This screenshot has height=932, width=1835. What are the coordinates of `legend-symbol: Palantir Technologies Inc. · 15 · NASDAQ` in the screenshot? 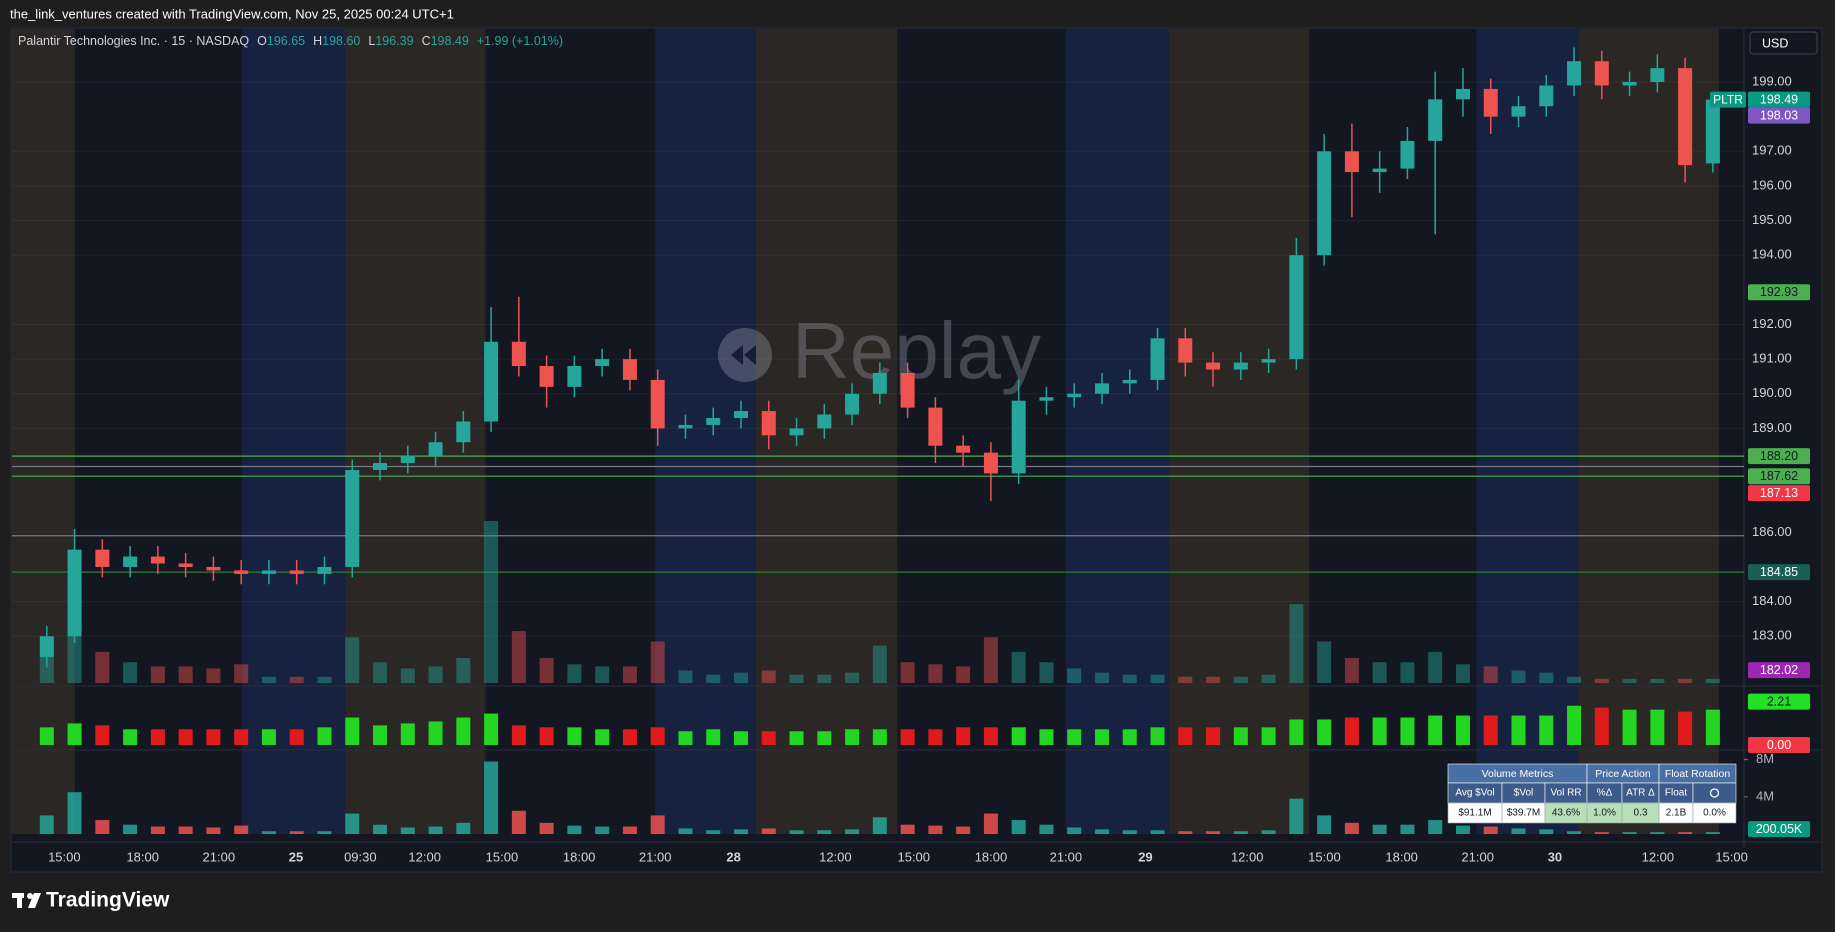 It's located at (133, 41).